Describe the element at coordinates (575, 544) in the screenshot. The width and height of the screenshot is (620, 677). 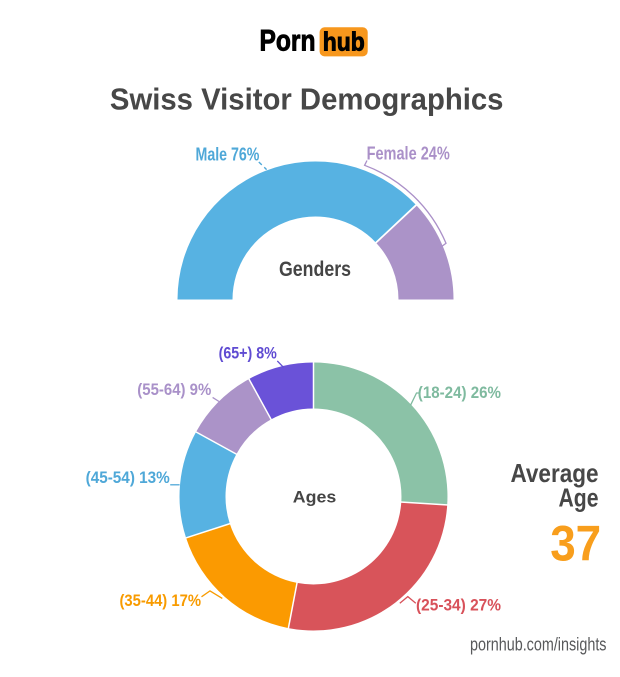
I see `svg-text: 37` at that location.